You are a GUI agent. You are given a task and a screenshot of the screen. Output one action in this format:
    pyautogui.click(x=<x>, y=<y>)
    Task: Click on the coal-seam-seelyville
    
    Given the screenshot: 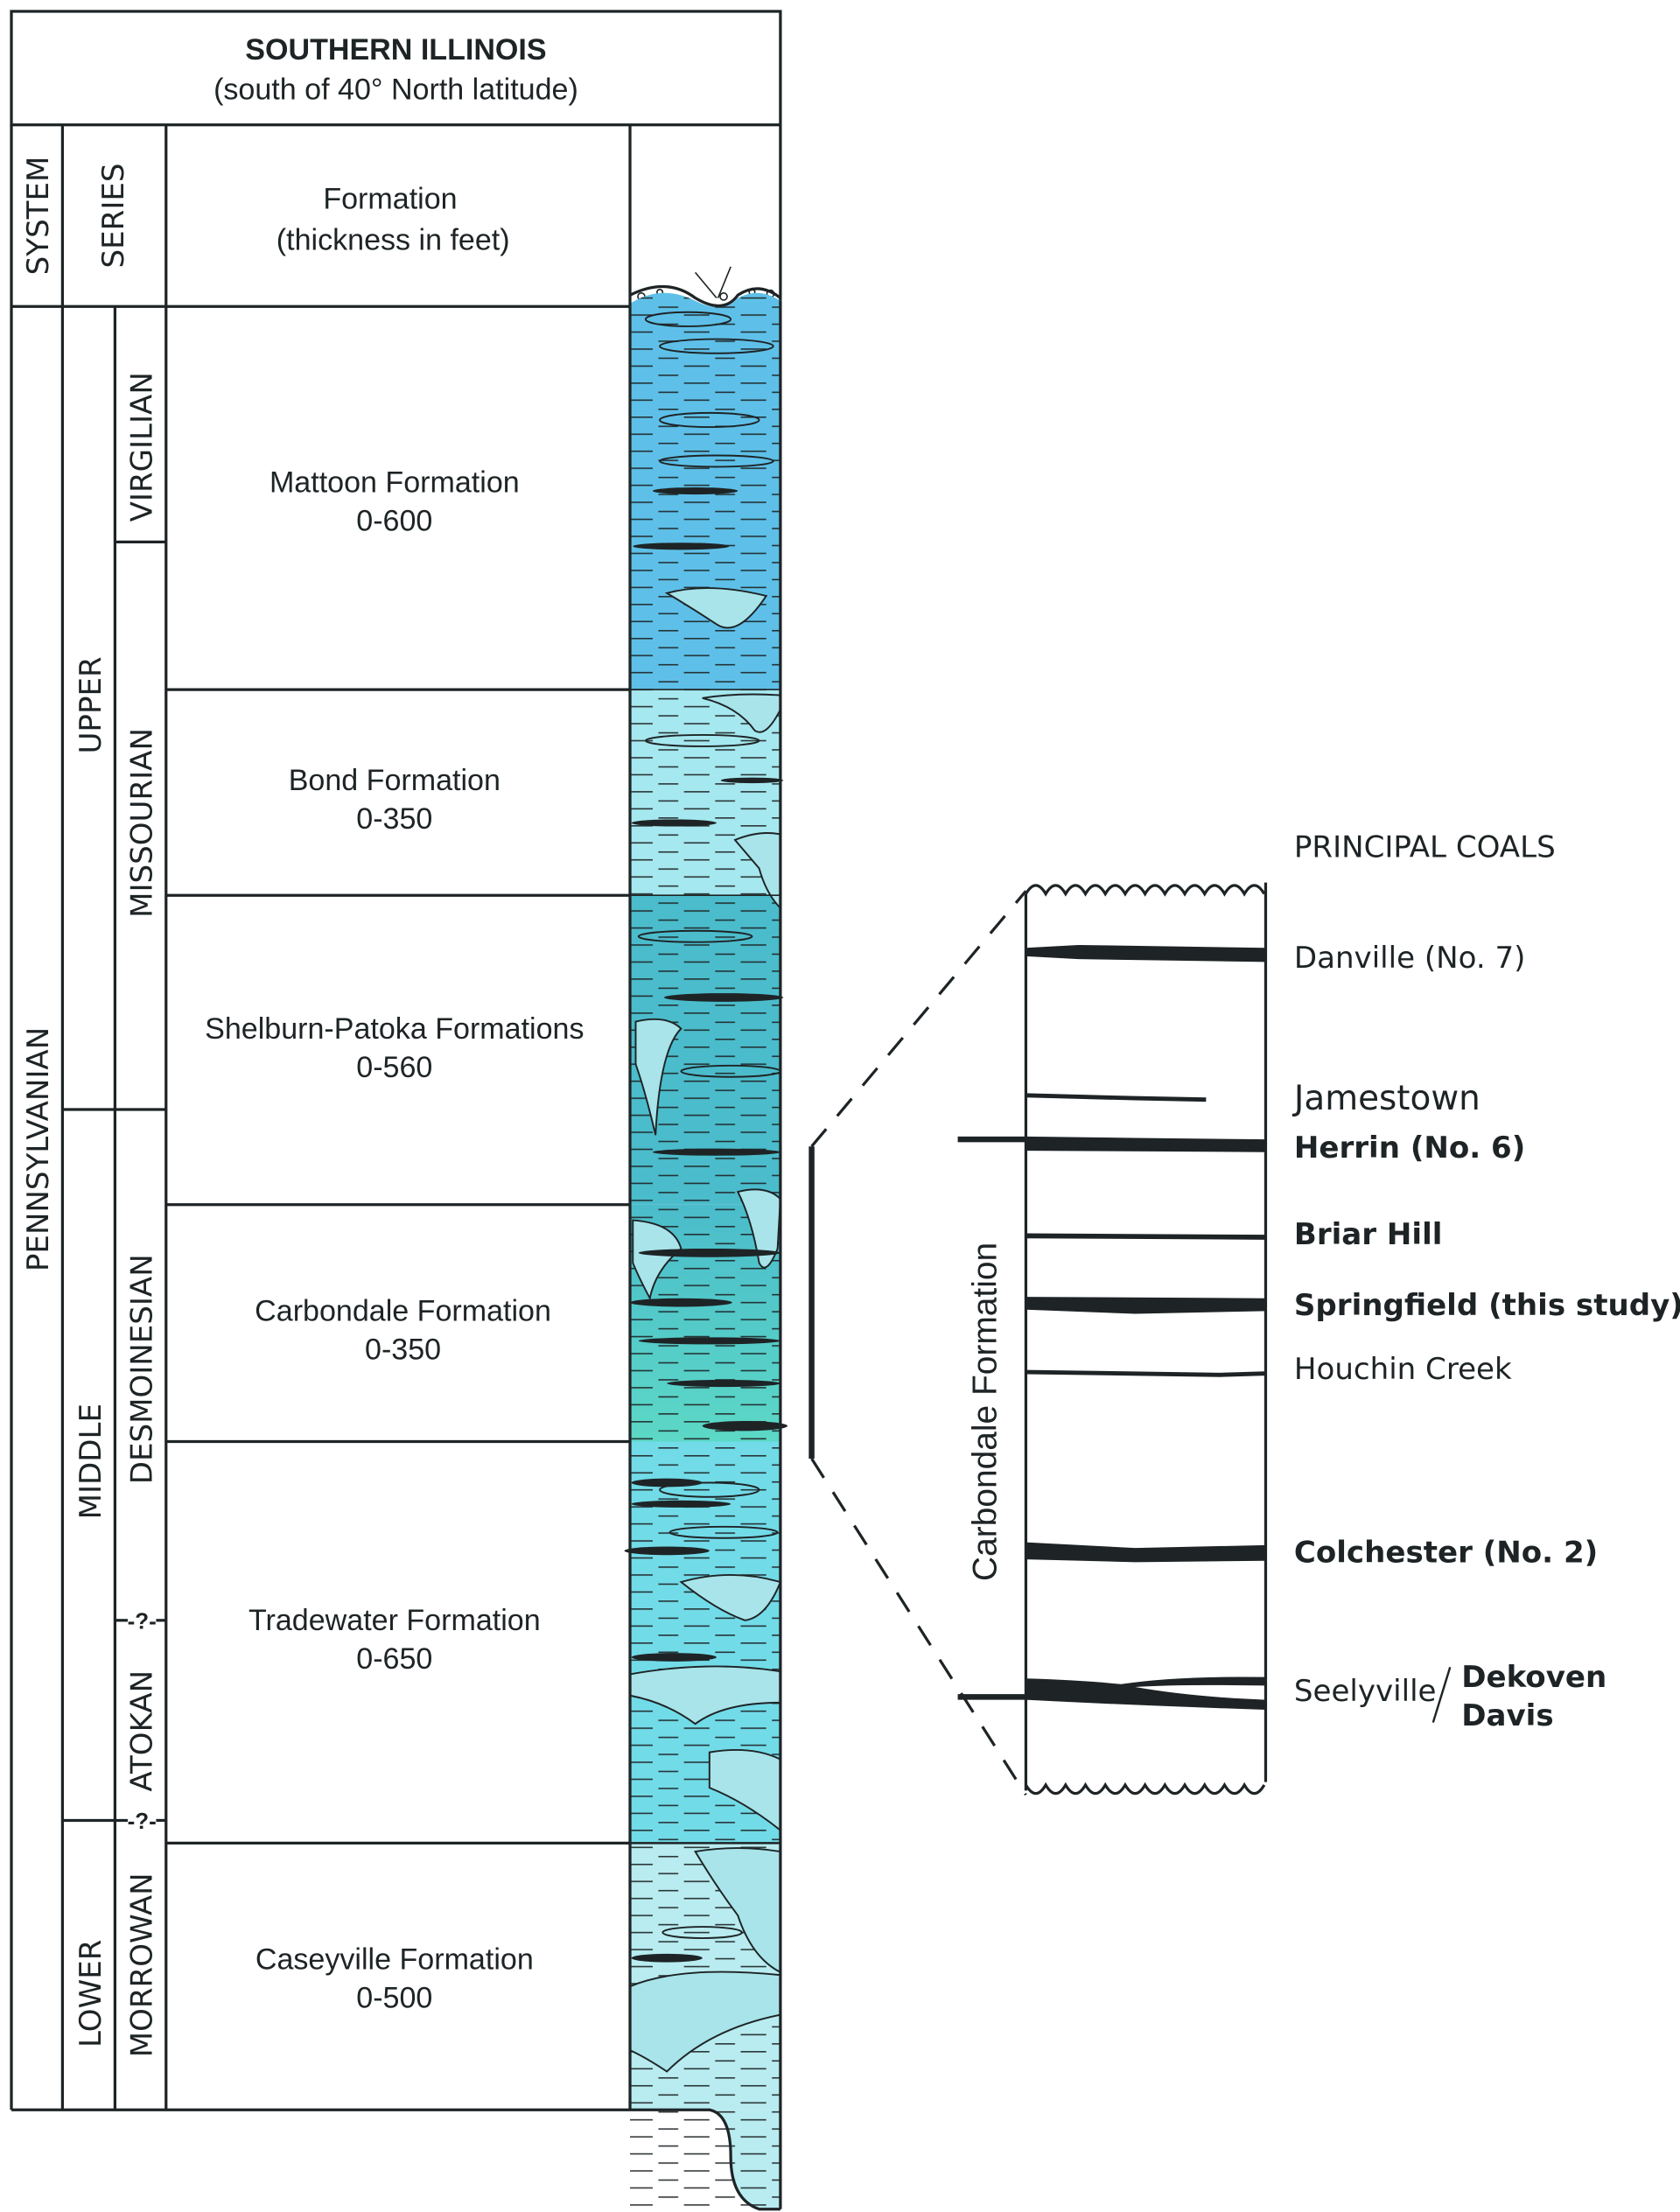 What is the action you would take?
    pyautogui.click(x=1111, y=1693)
    